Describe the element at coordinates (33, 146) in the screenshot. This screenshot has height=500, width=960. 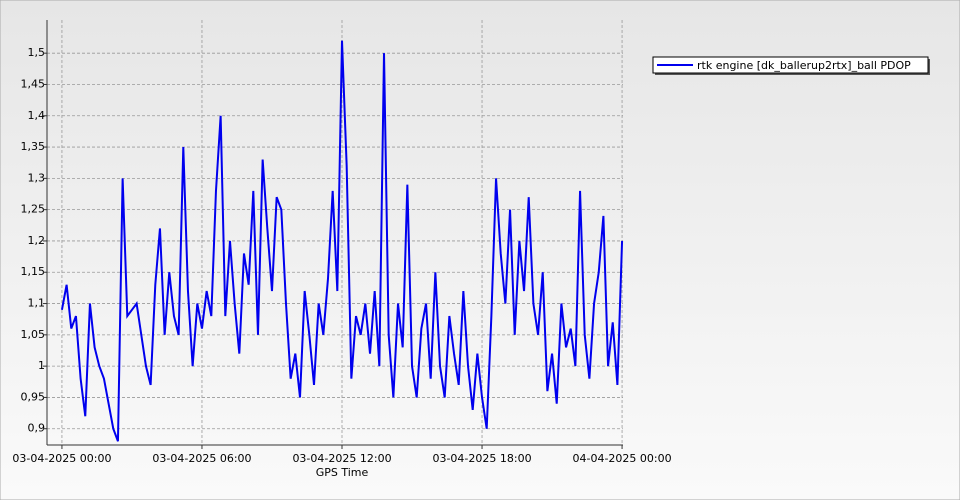
I see `y-tick-label: 1,35` at that location.